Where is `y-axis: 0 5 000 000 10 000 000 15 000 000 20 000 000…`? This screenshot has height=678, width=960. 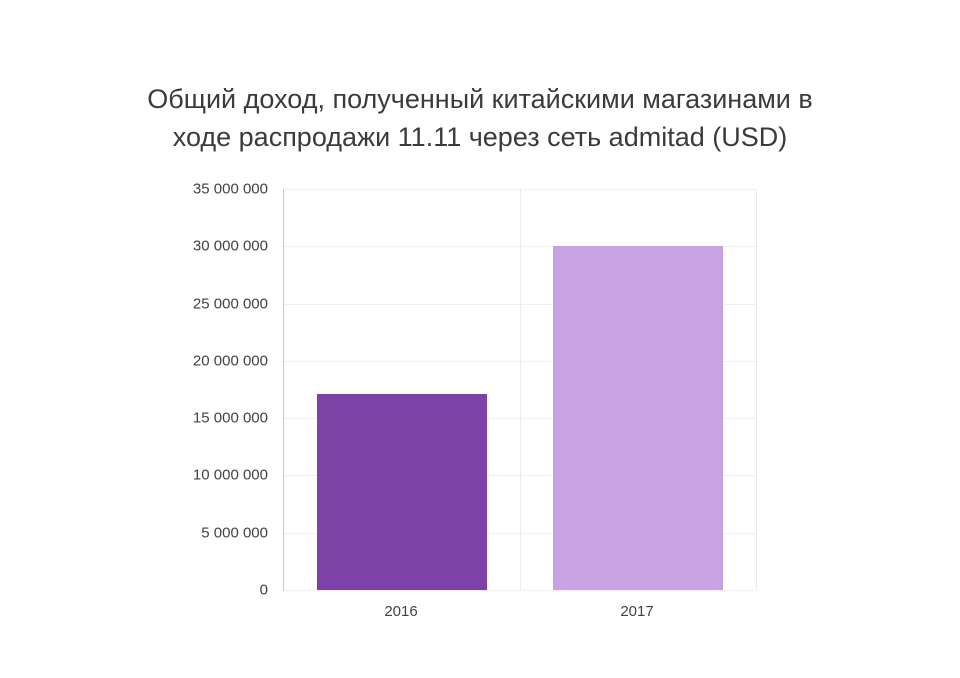
y-axis: 0 5 000 000 10 000 000 15 000 000 20 000 000… is located at coordinates (189, 390).